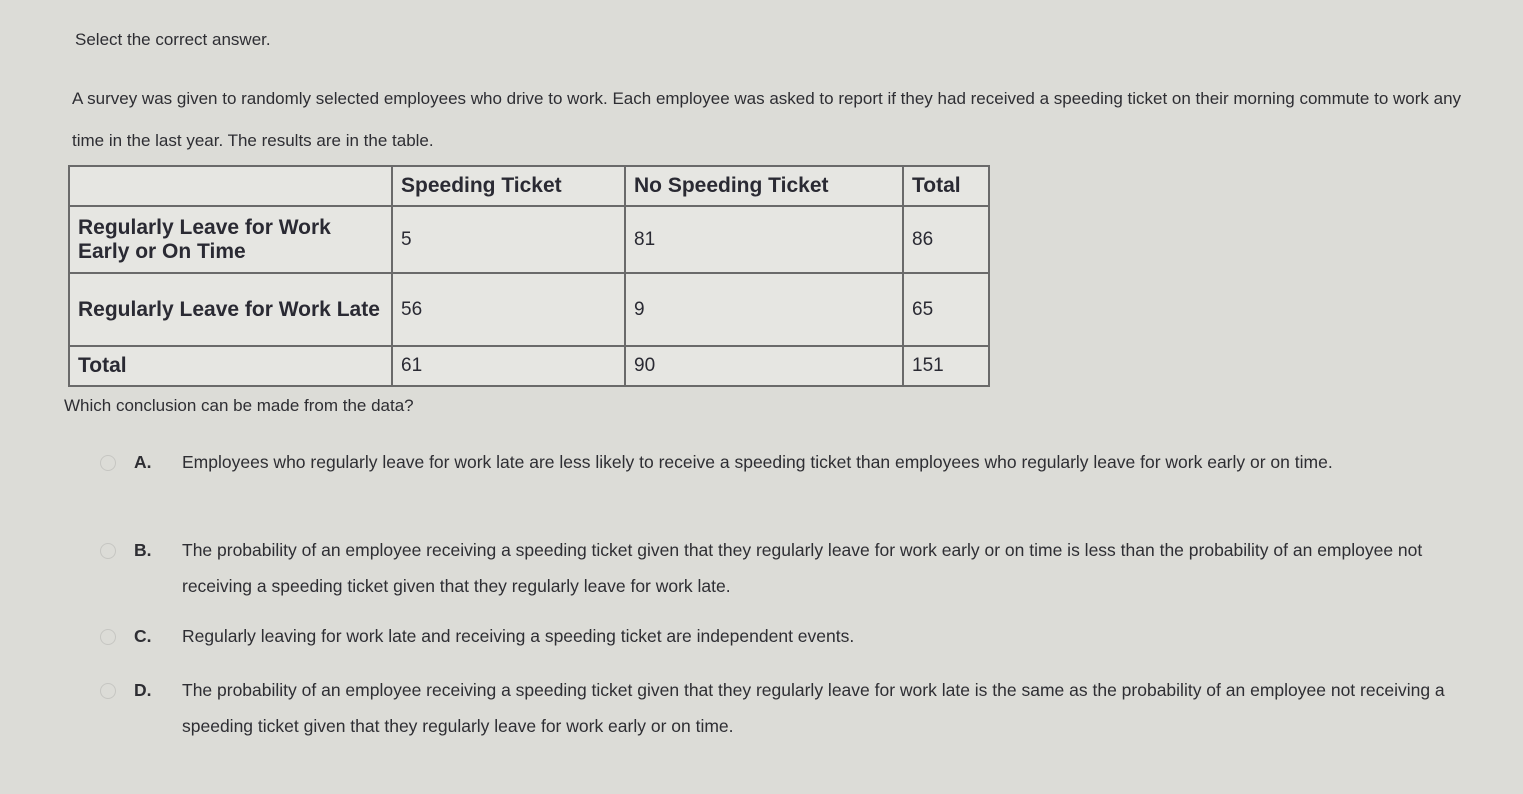 This screenshot has width=1523, height=794. I want to click on table-cell: 5, so click(508, 239).